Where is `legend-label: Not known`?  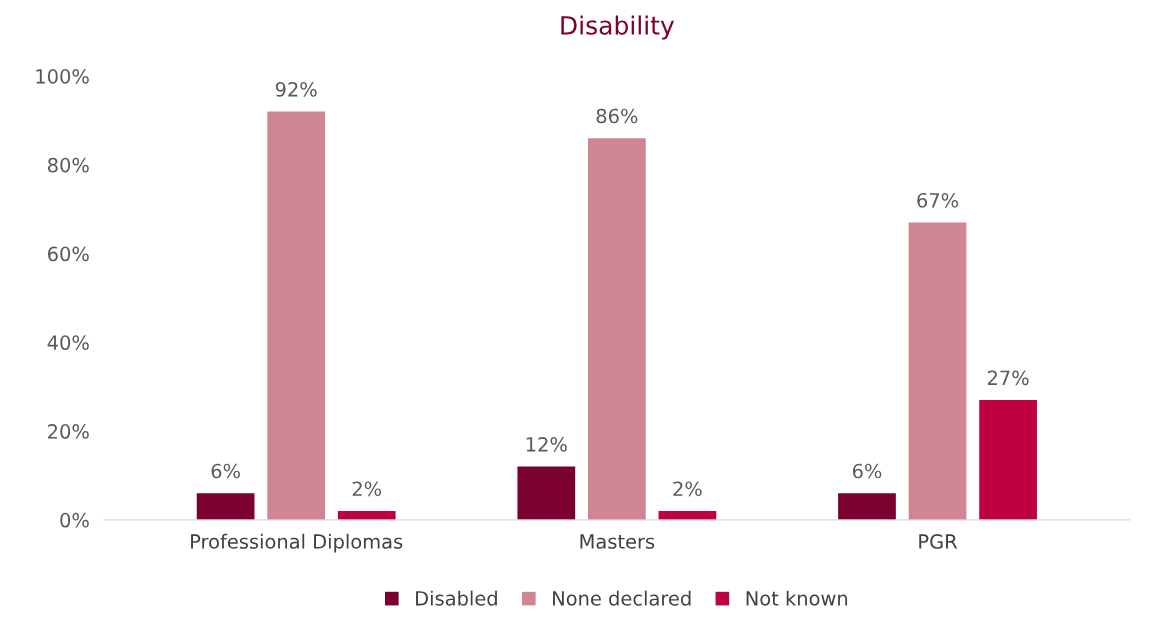
legend-label: Not known is located at coordinates (797, 598).